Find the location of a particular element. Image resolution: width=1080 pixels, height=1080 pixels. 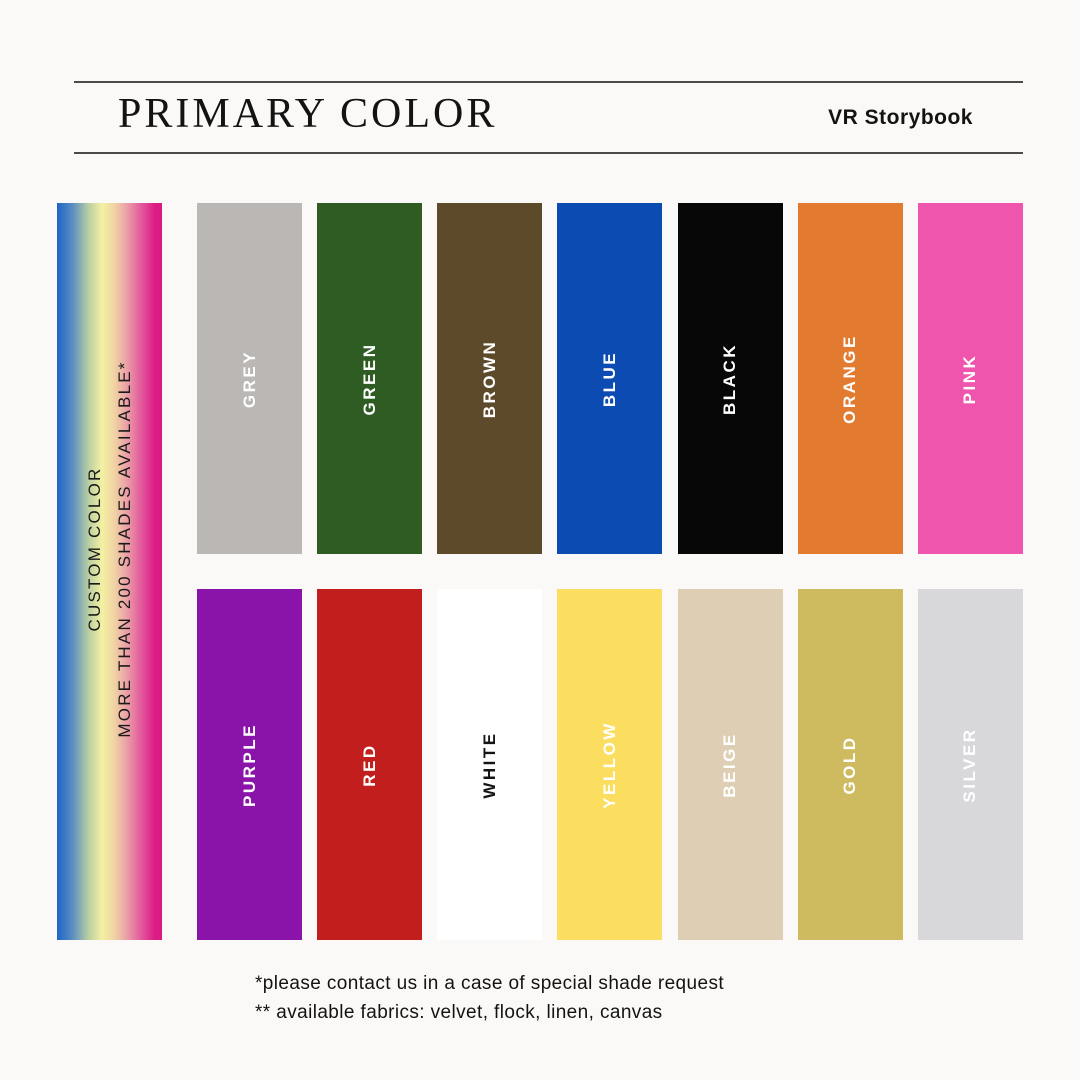

swatch-beige: BEIGE is located at coordinates (730, 764).